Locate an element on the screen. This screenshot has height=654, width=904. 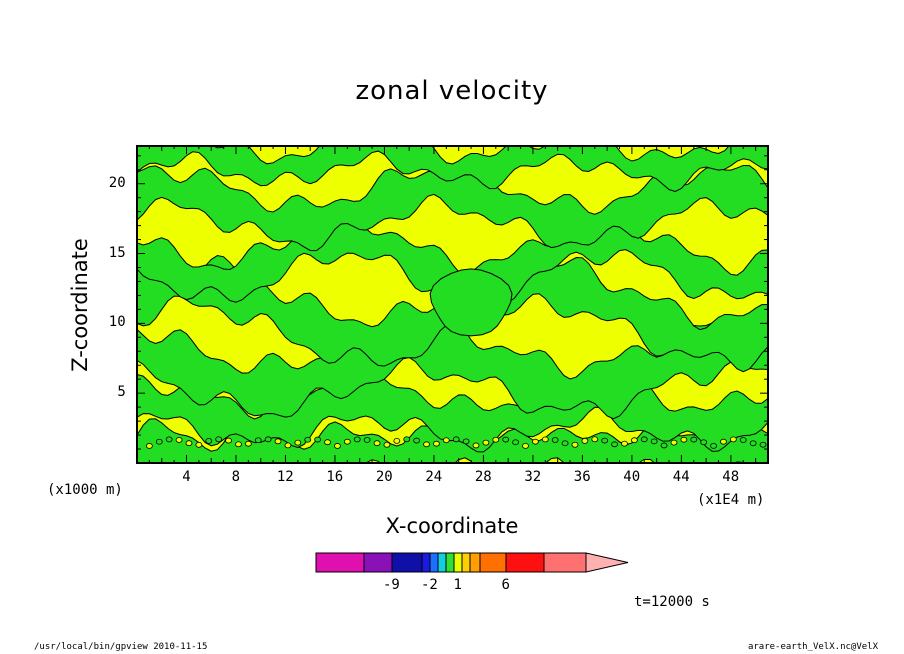
x-tick-label: 36 is located at coordinates (582, 477).